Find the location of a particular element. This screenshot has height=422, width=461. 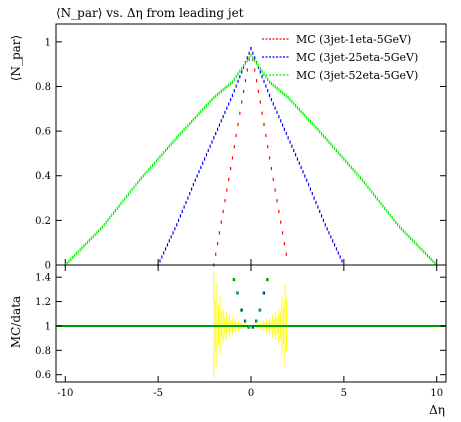

x-axis-label: Δη is located at coordinates (437, 410).